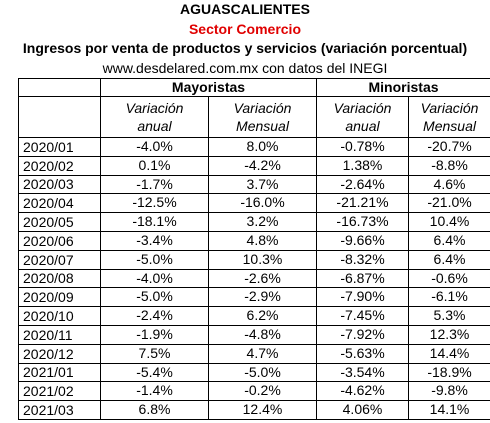 The height and width of the screenshot is (423, 490). I want to click on period-cell: 2021/03, so click(59, 410).